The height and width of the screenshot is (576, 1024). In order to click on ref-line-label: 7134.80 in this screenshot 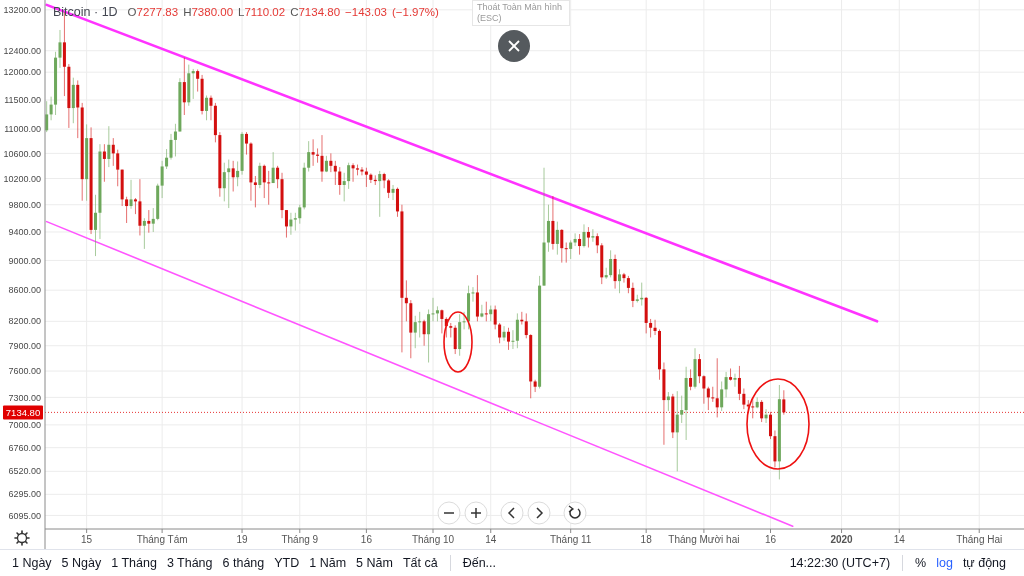, I will do `click(23, 412)`.